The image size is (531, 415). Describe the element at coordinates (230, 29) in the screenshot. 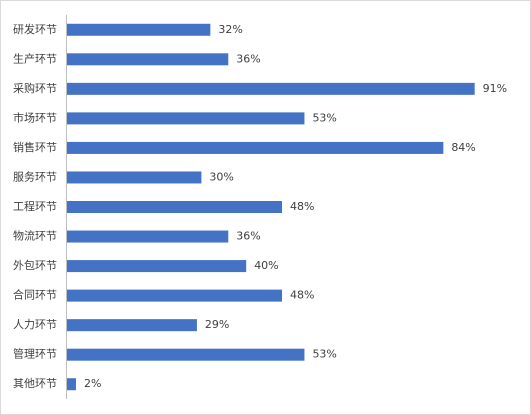

I see `data-label: 32%` at that location.